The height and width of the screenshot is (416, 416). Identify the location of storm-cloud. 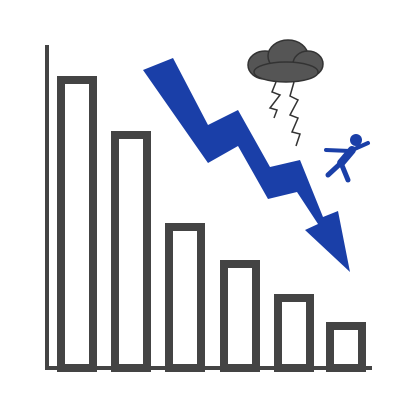
(285, 61).